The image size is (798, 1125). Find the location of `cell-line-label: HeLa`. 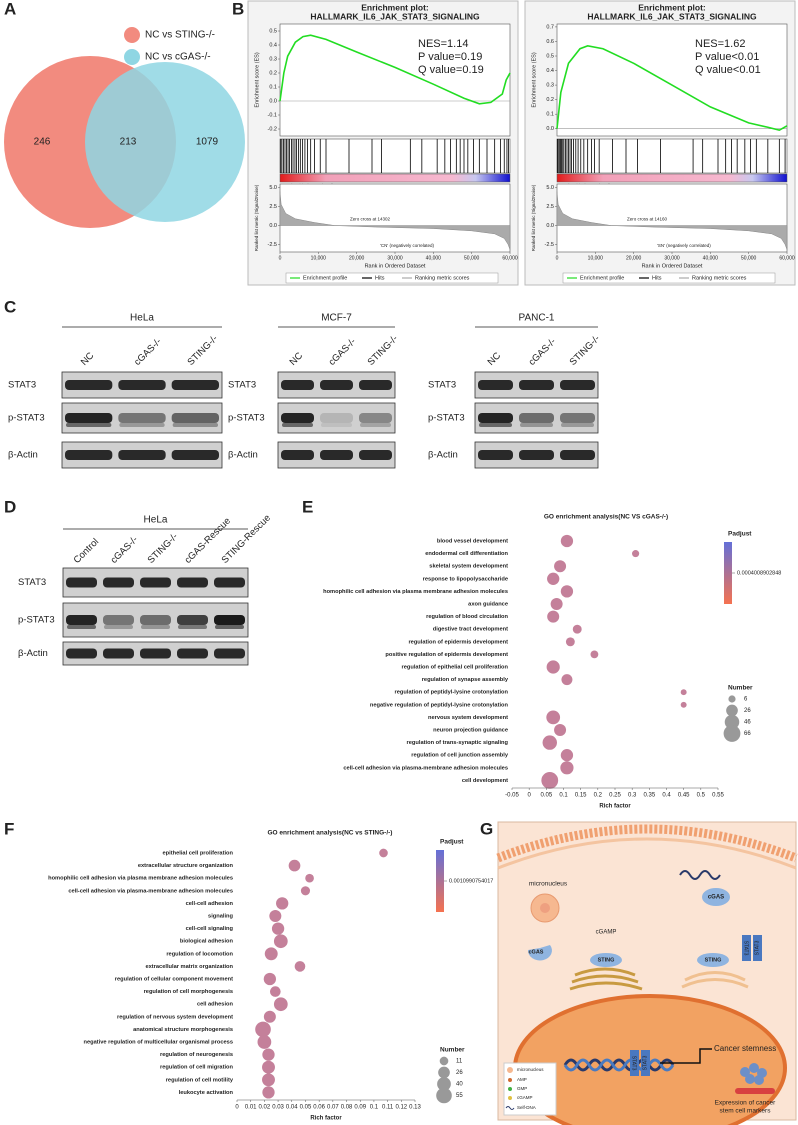

cell-line-label: HeLa is located at coordinates (156, 520).